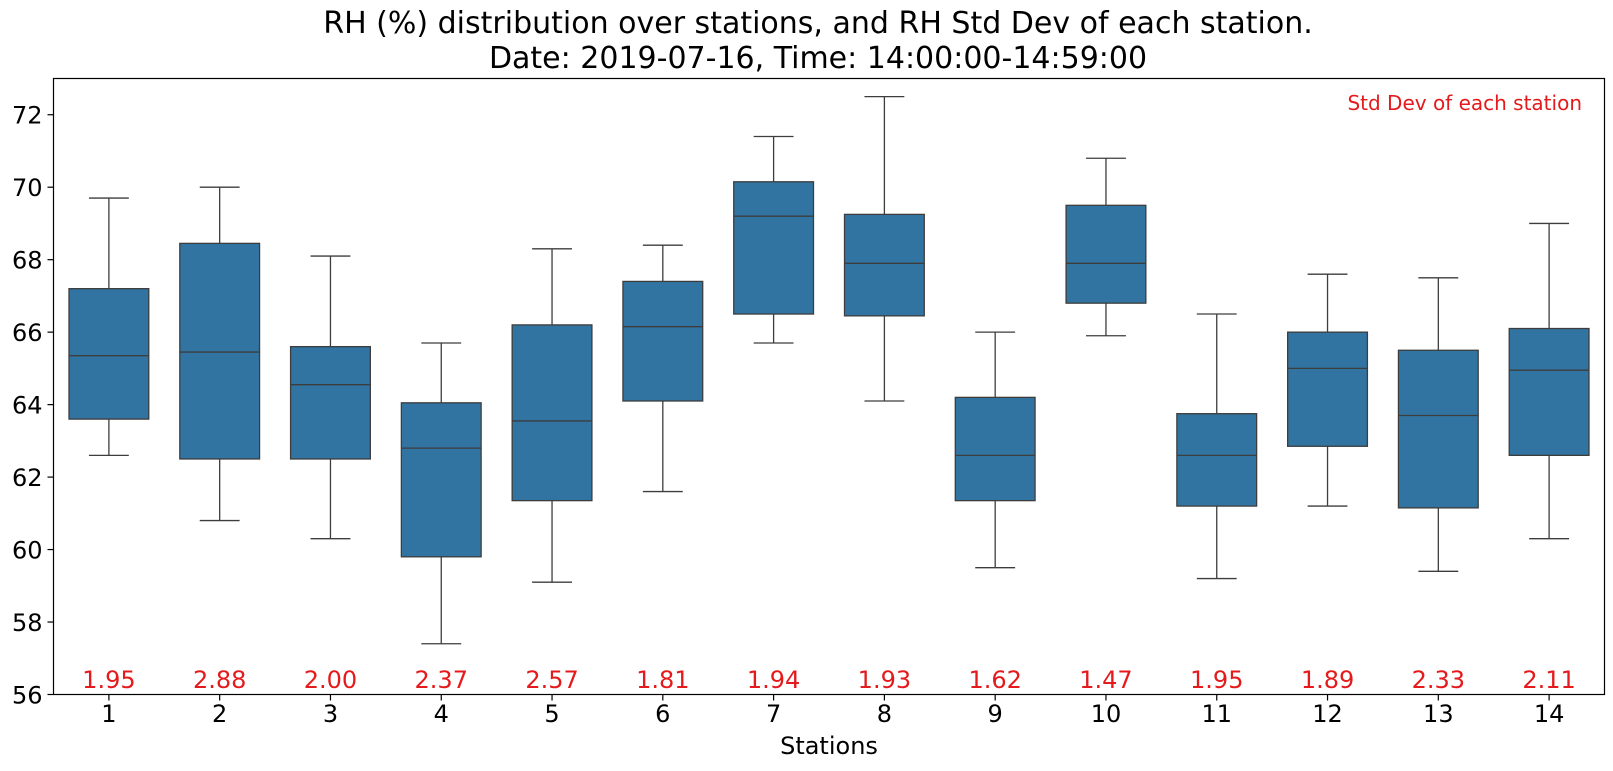 The height and width of the screenshot is (771, 1613). Describe the element at coordinates (1327, 714) in the screenshot. I see `x-tick-label-12: 12` at that location.